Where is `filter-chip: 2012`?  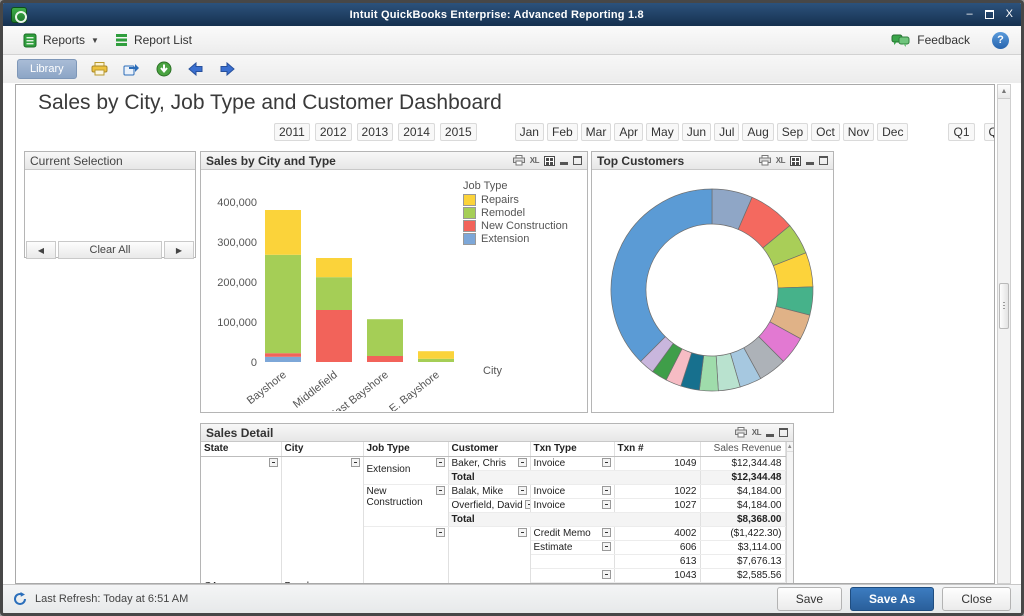 filter-chip: 2012 is located at coordinates (333, 132).